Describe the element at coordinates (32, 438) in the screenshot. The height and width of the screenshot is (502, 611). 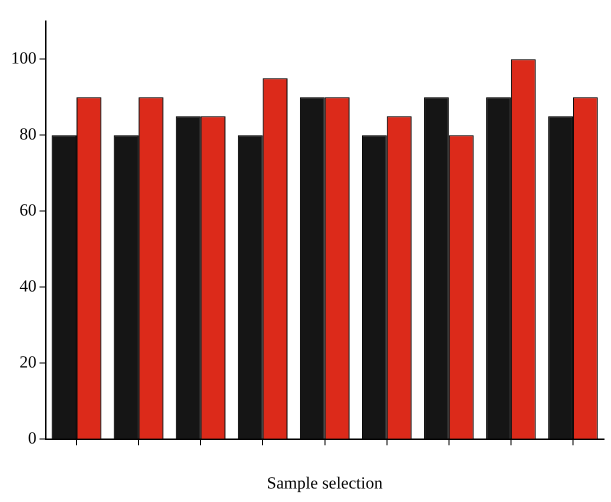
I see `y-tick-label: 0` at that location.